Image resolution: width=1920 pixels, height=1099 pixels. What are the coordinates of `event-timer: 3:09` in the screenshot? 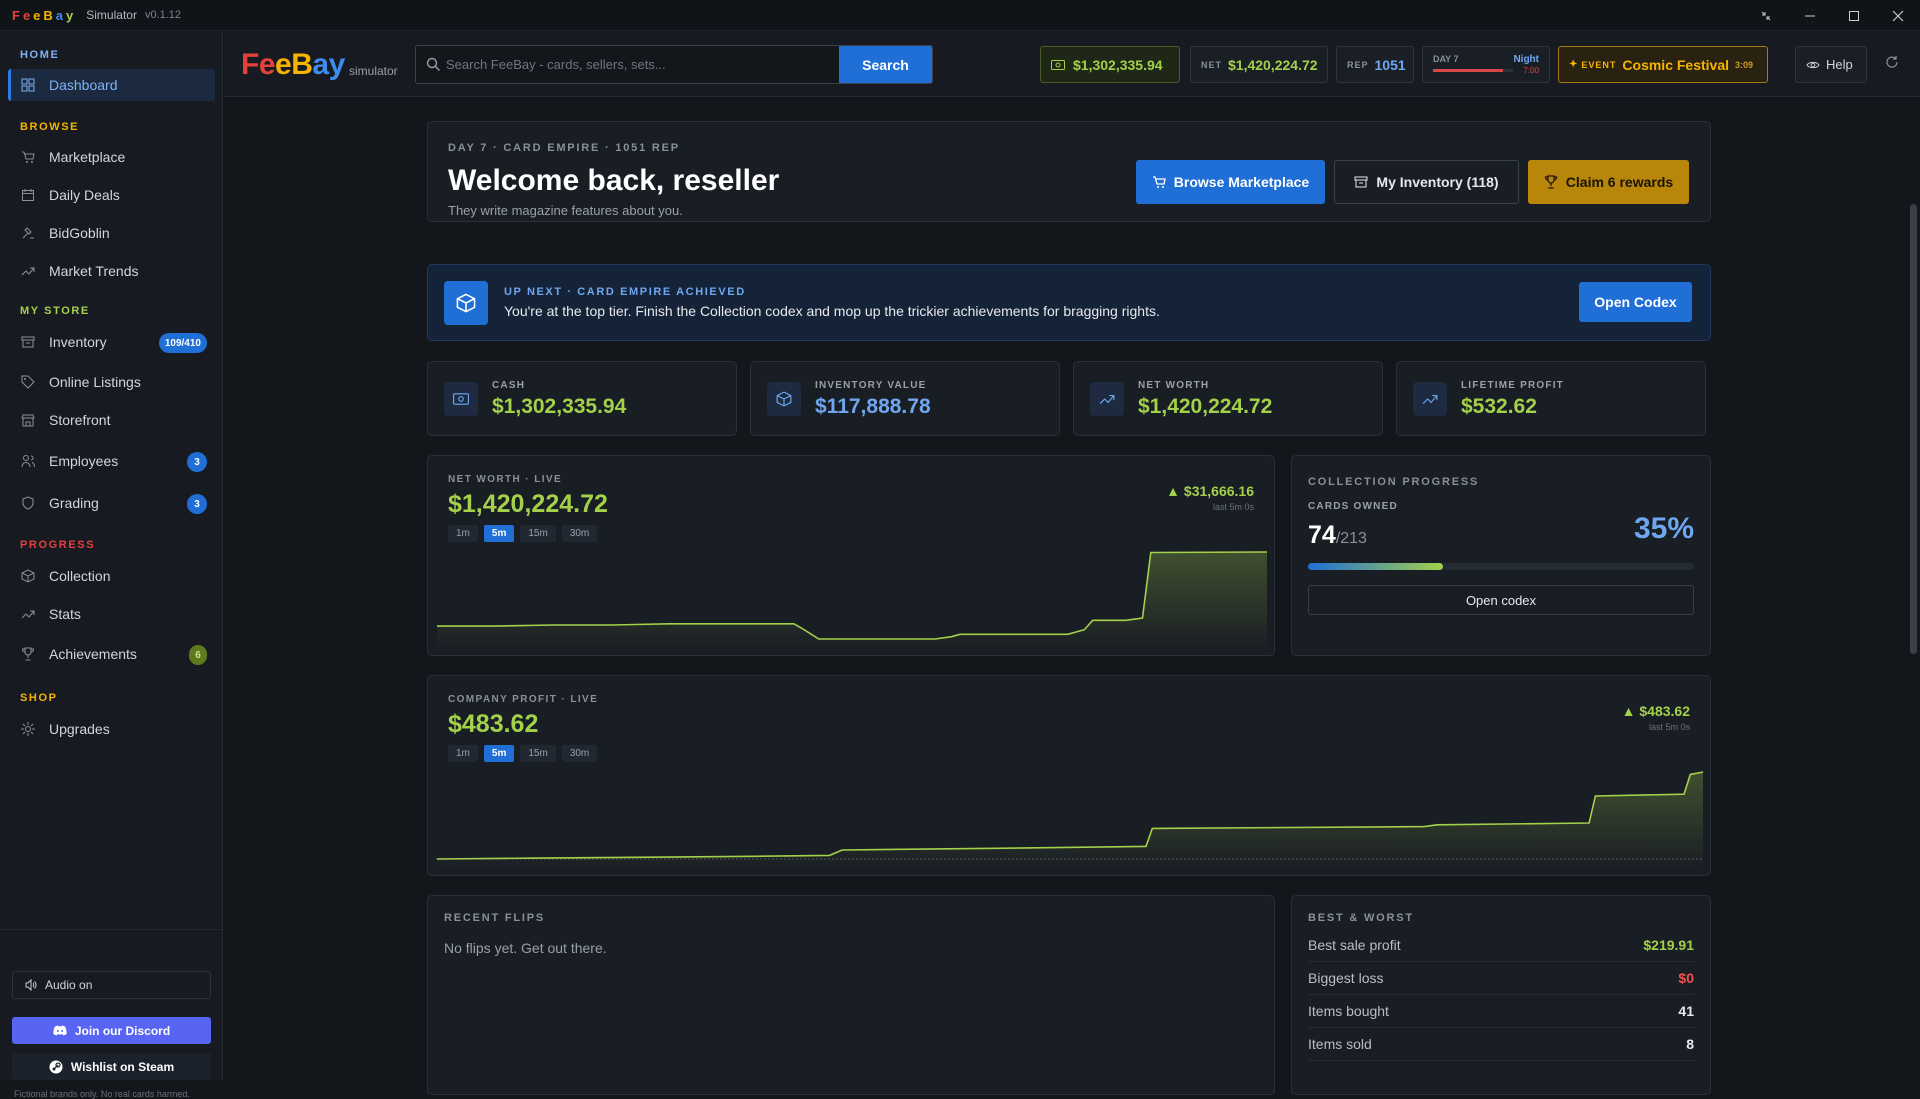 It's located at (1744, 64).